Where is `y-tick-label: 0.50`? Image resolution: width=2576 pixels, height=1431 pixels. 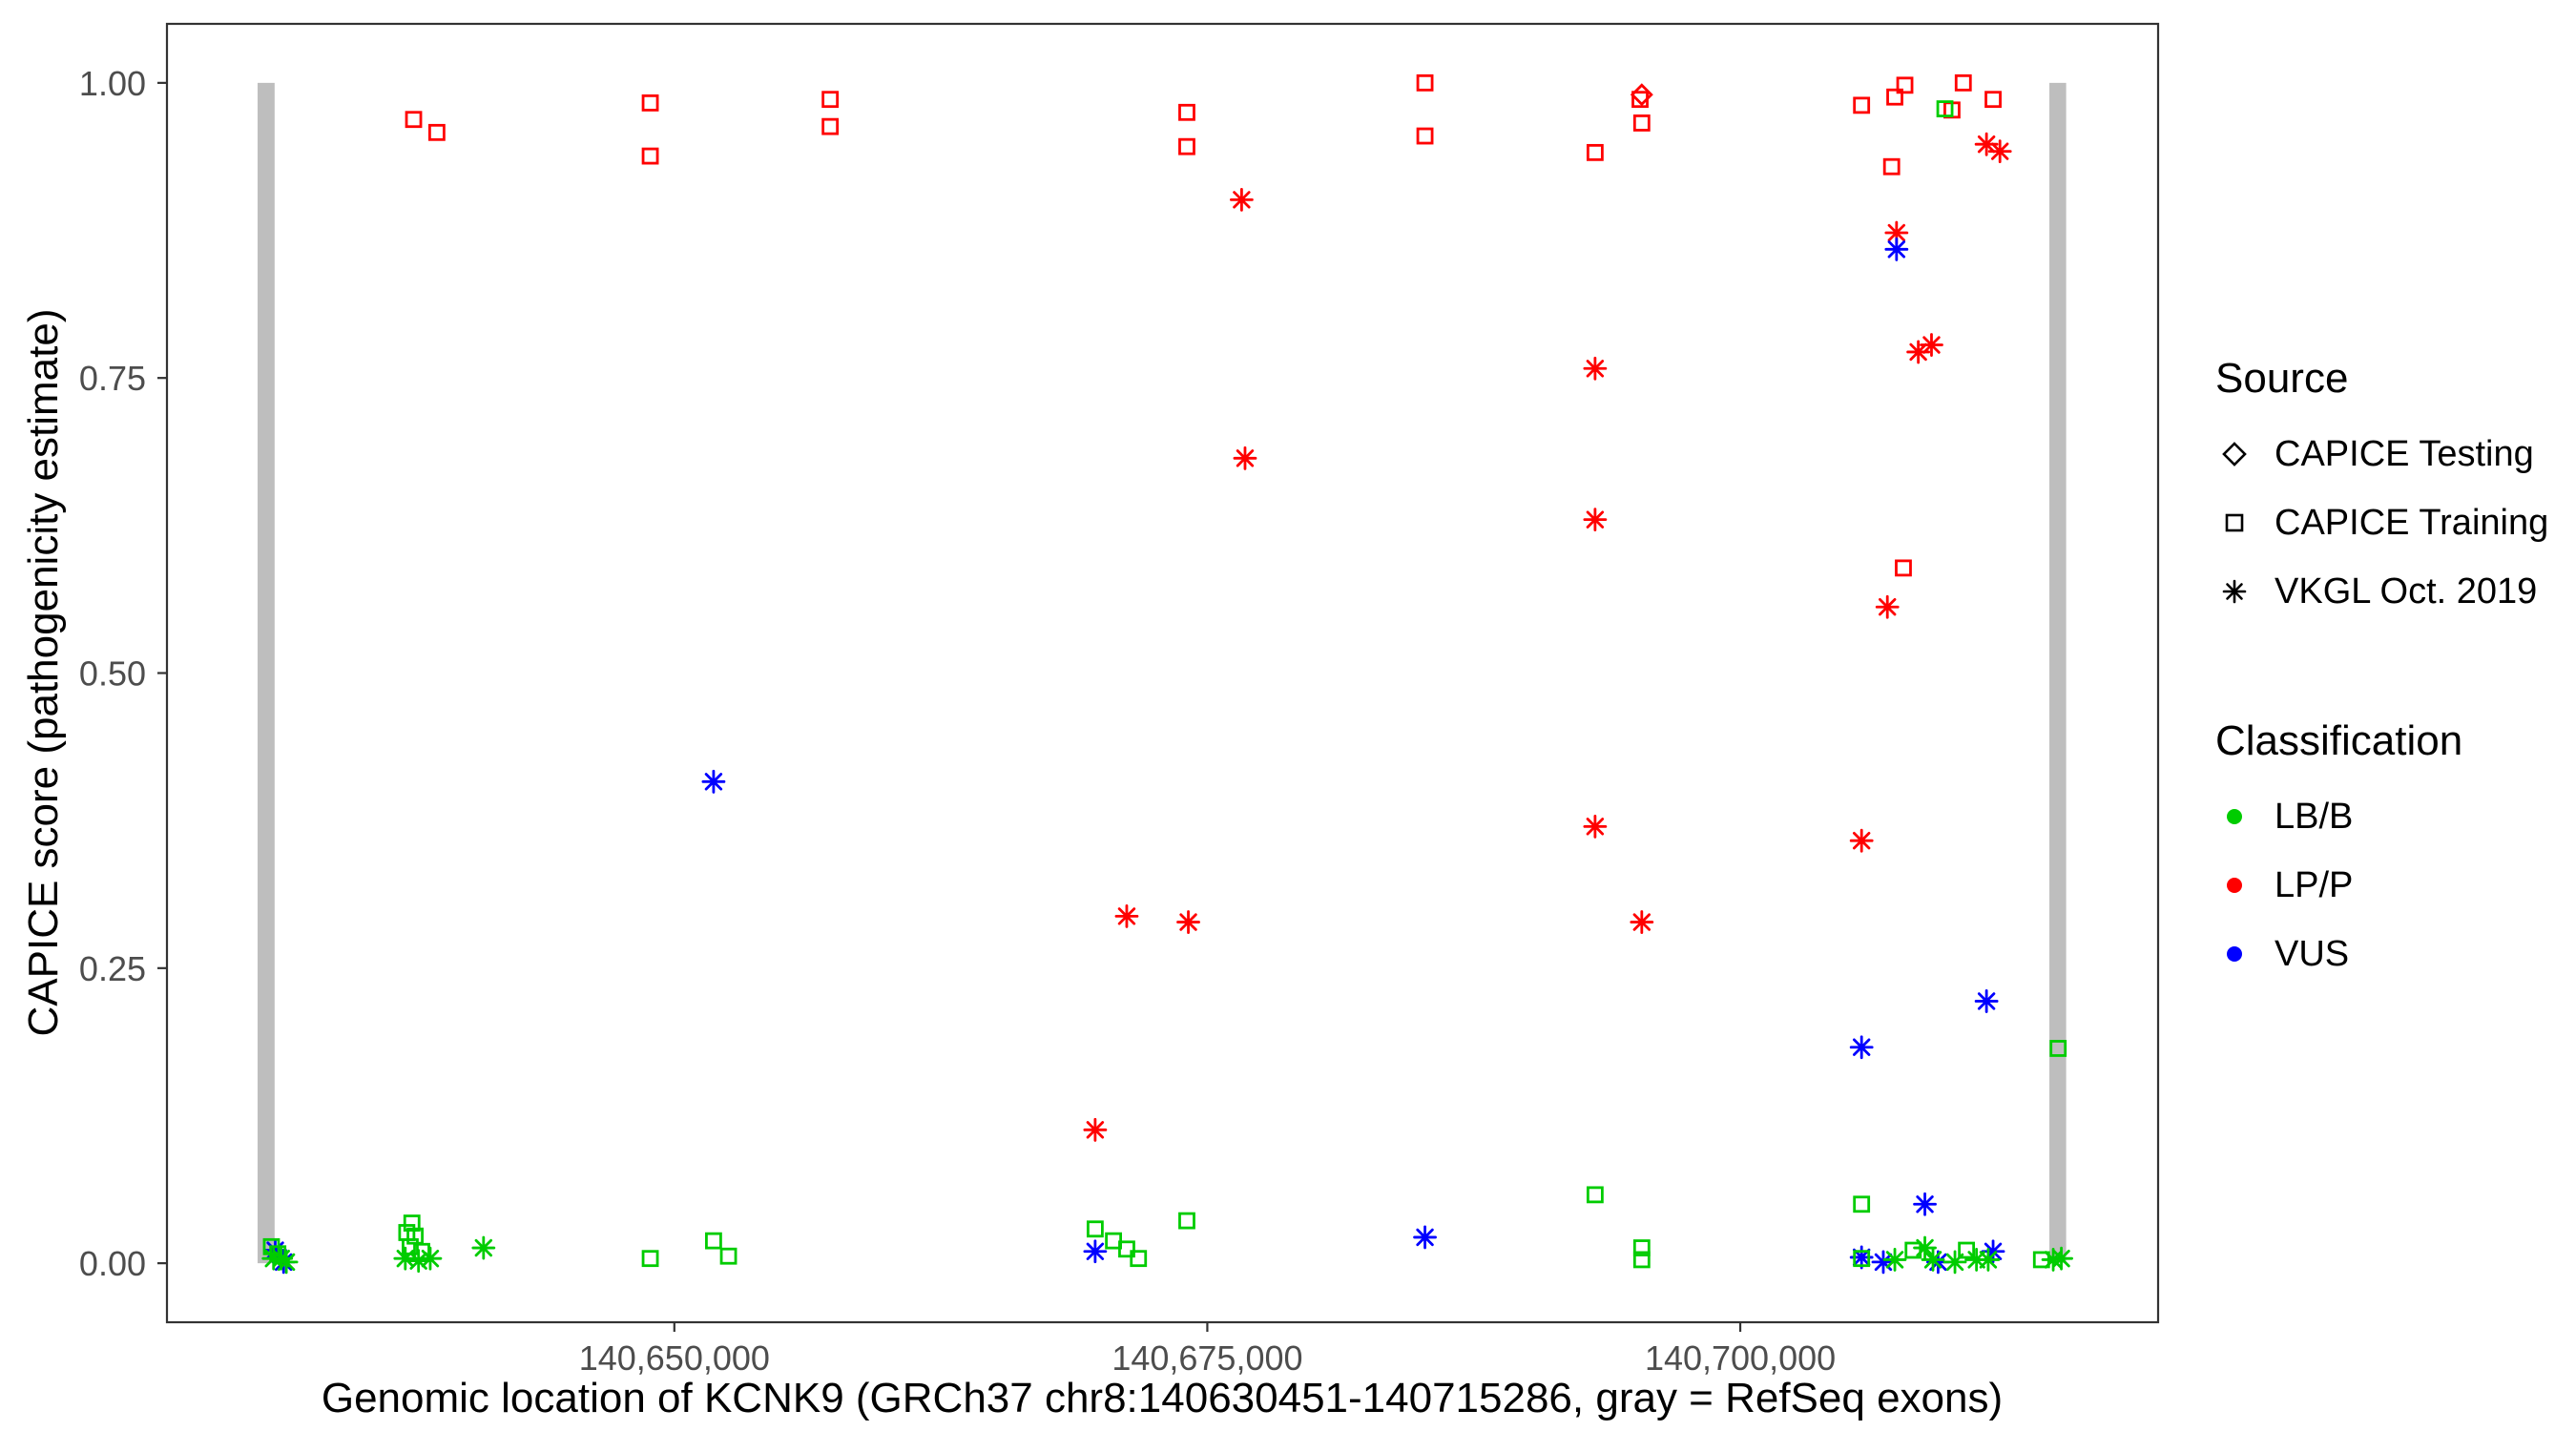 y-tick-label: 0.50 is located at coordinates (112, 674).